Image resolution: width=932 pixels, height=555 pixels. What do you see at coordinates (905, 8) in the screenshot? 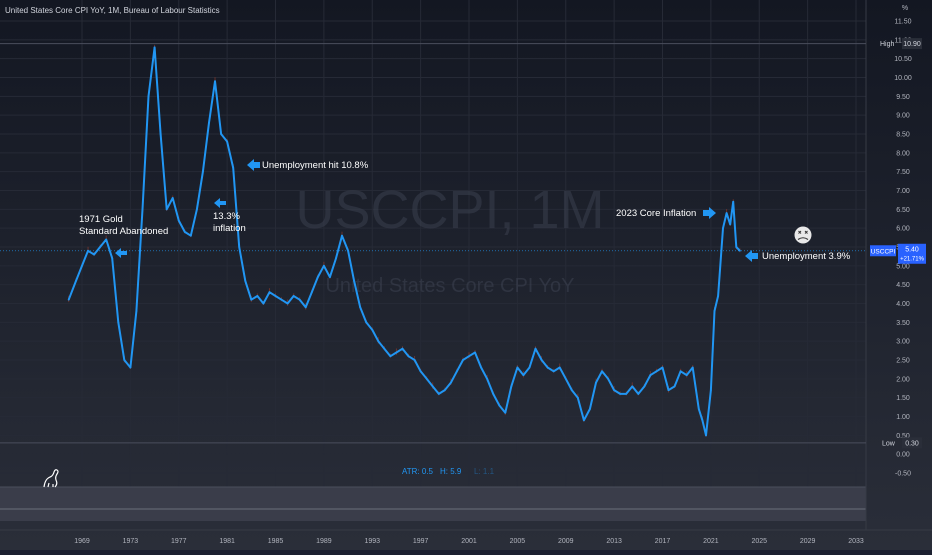
I see `price-axis-unit: %` at bounding box center [905, 8].